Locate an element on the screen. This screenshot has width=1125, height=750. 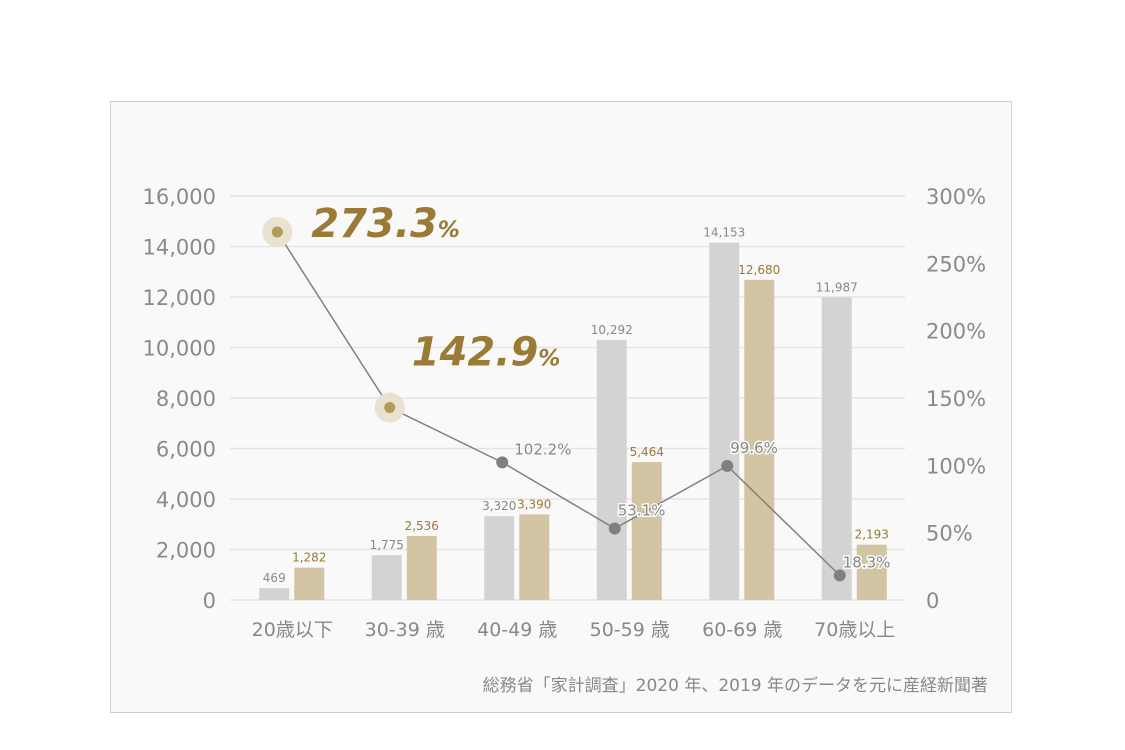
y2-tick-label: 200% is located at coordinates (956, 332).